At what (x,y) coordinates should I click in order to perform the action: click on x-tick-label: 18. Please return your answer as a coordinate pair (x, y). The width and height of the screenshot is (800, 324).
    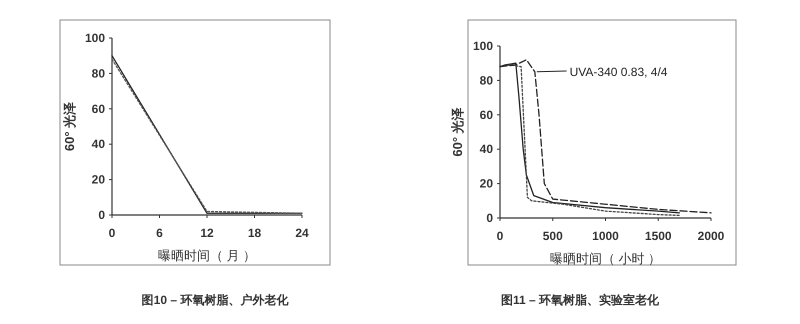
    Looking at the image, I should click on (255, 233).